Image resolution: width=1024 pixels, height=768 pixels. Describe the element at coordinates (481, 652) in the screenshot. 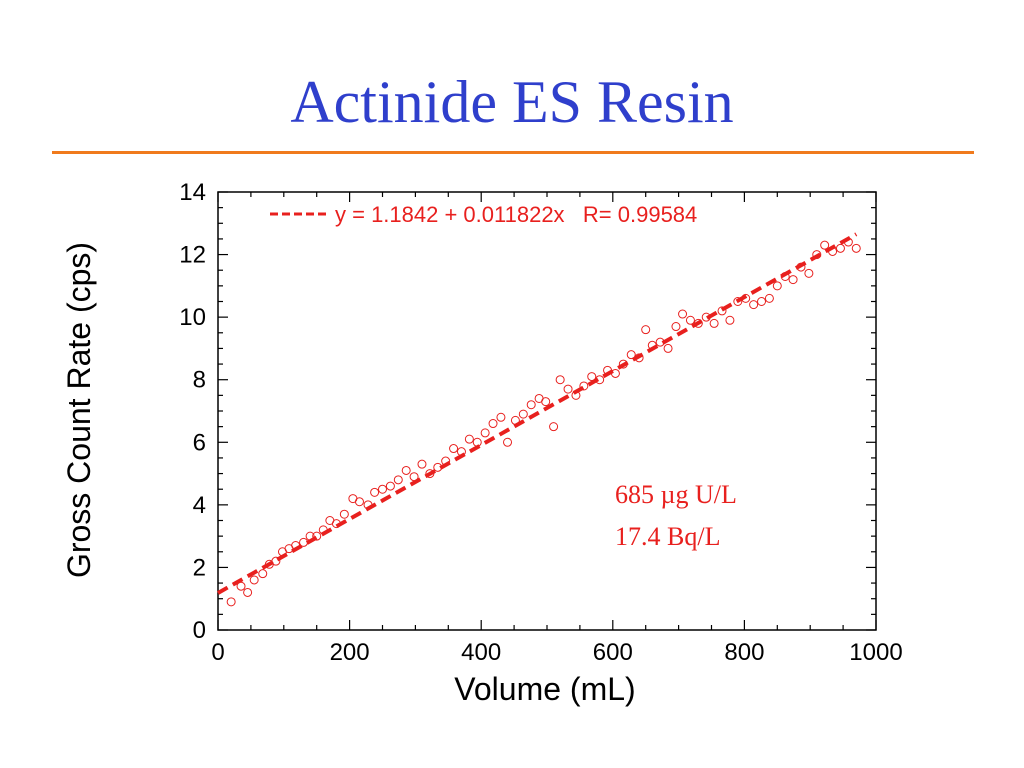

I see `x-tick-label: 400` at that location.